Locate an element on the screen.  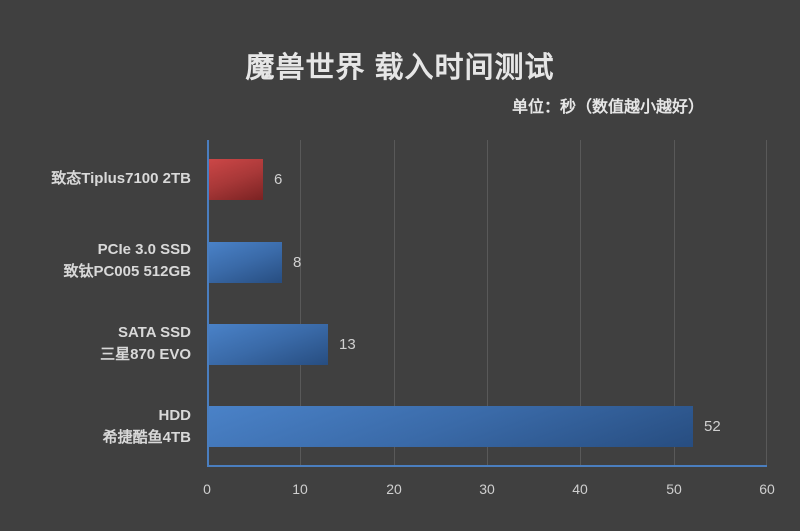
value-label: 13 is located at coordinates (347, 344).